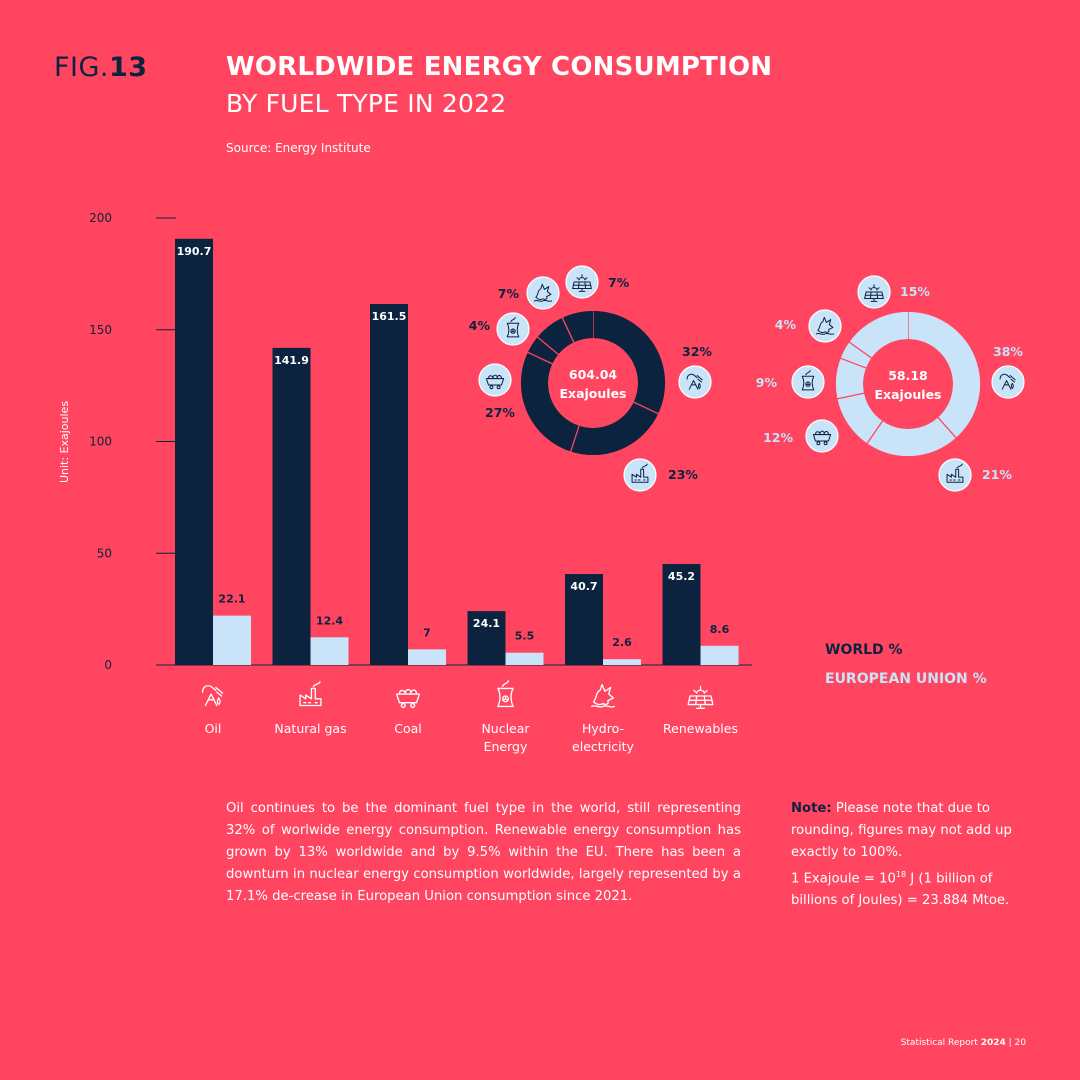 The height and width of the screenshot is (1080, 1080). I want to click on y-tick-label: 0, so click(108, 665).